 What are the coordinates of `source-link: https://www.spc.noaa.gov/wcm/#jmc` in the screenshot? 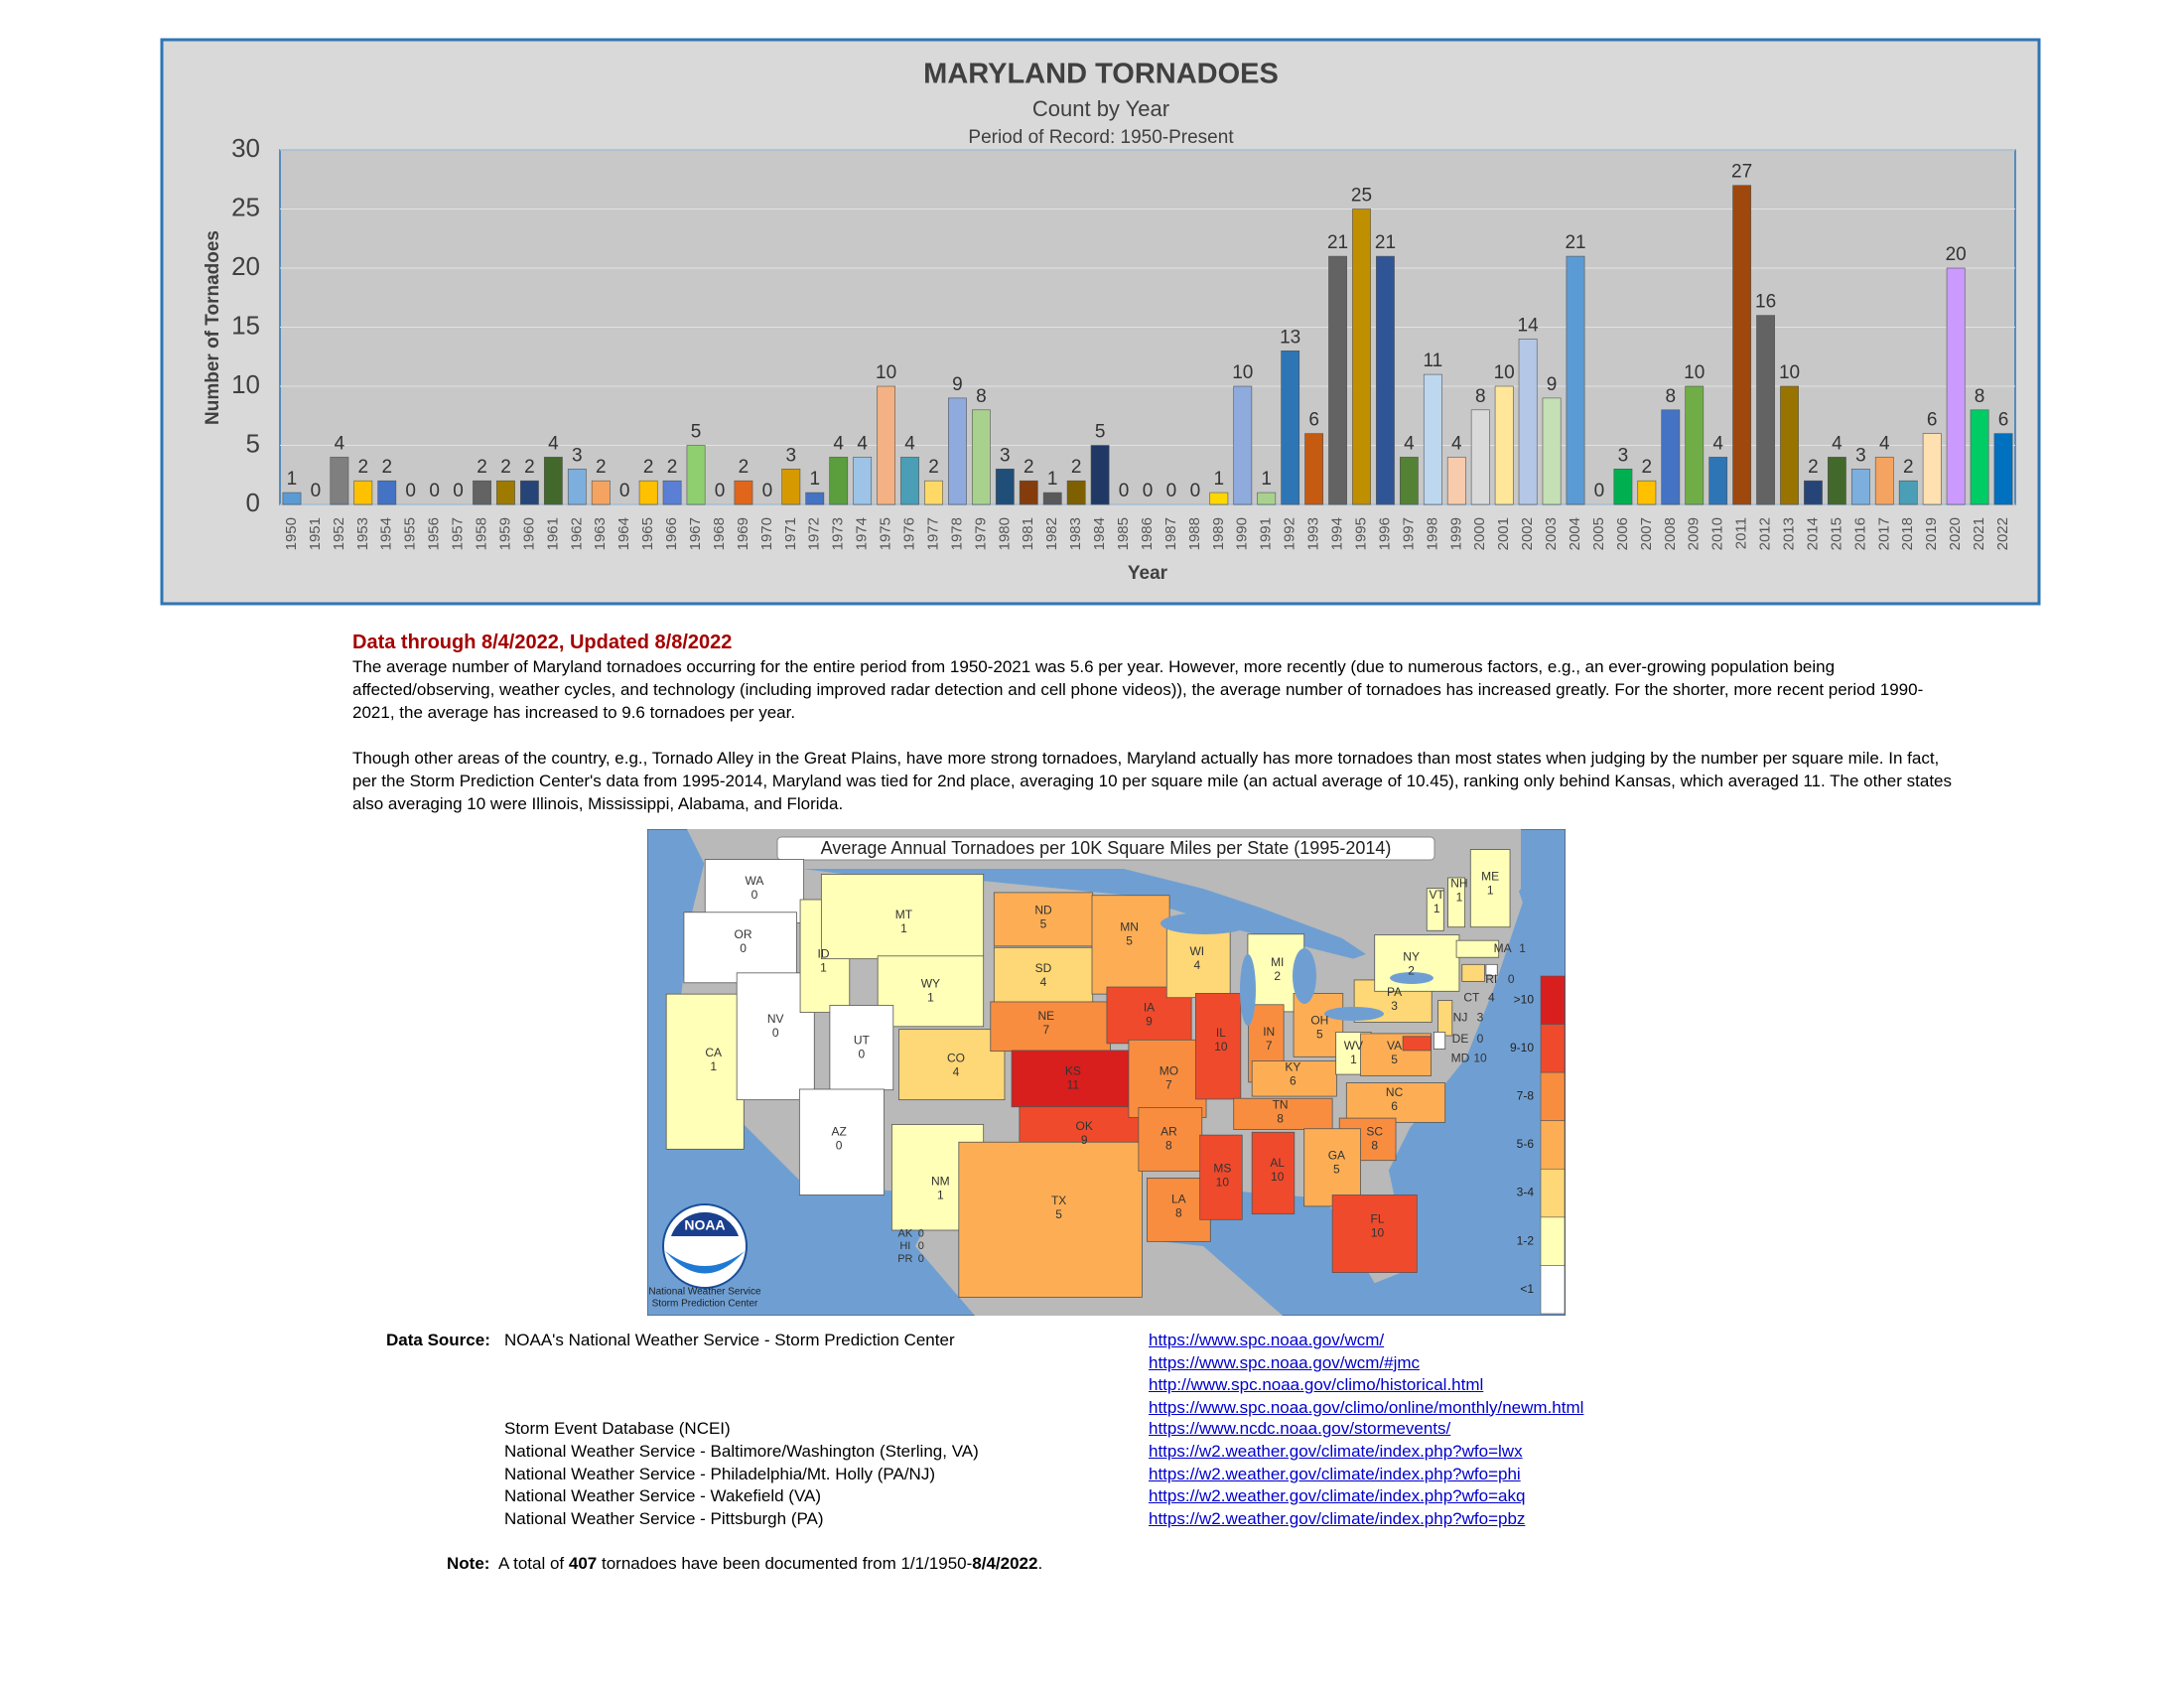 It's located at (1285, 1362).